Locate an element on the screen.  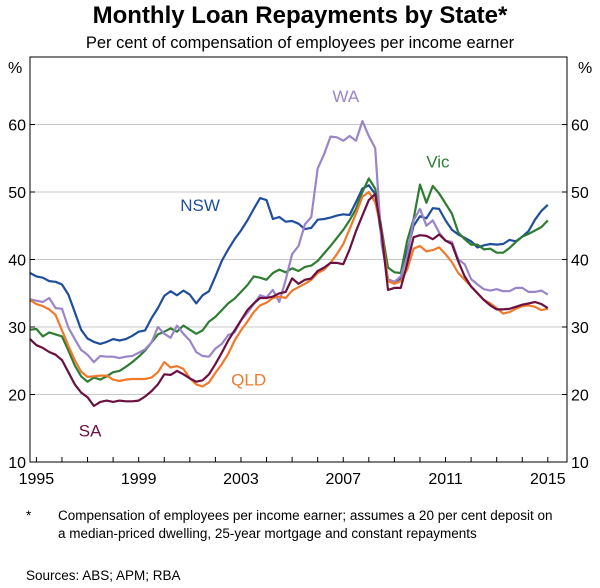
x-tick-label-2003: 2003 is located at coordinates (241, 479).